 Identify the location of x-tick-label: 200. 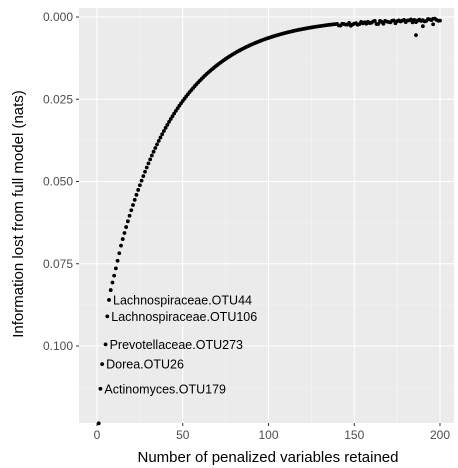
(440, 435).